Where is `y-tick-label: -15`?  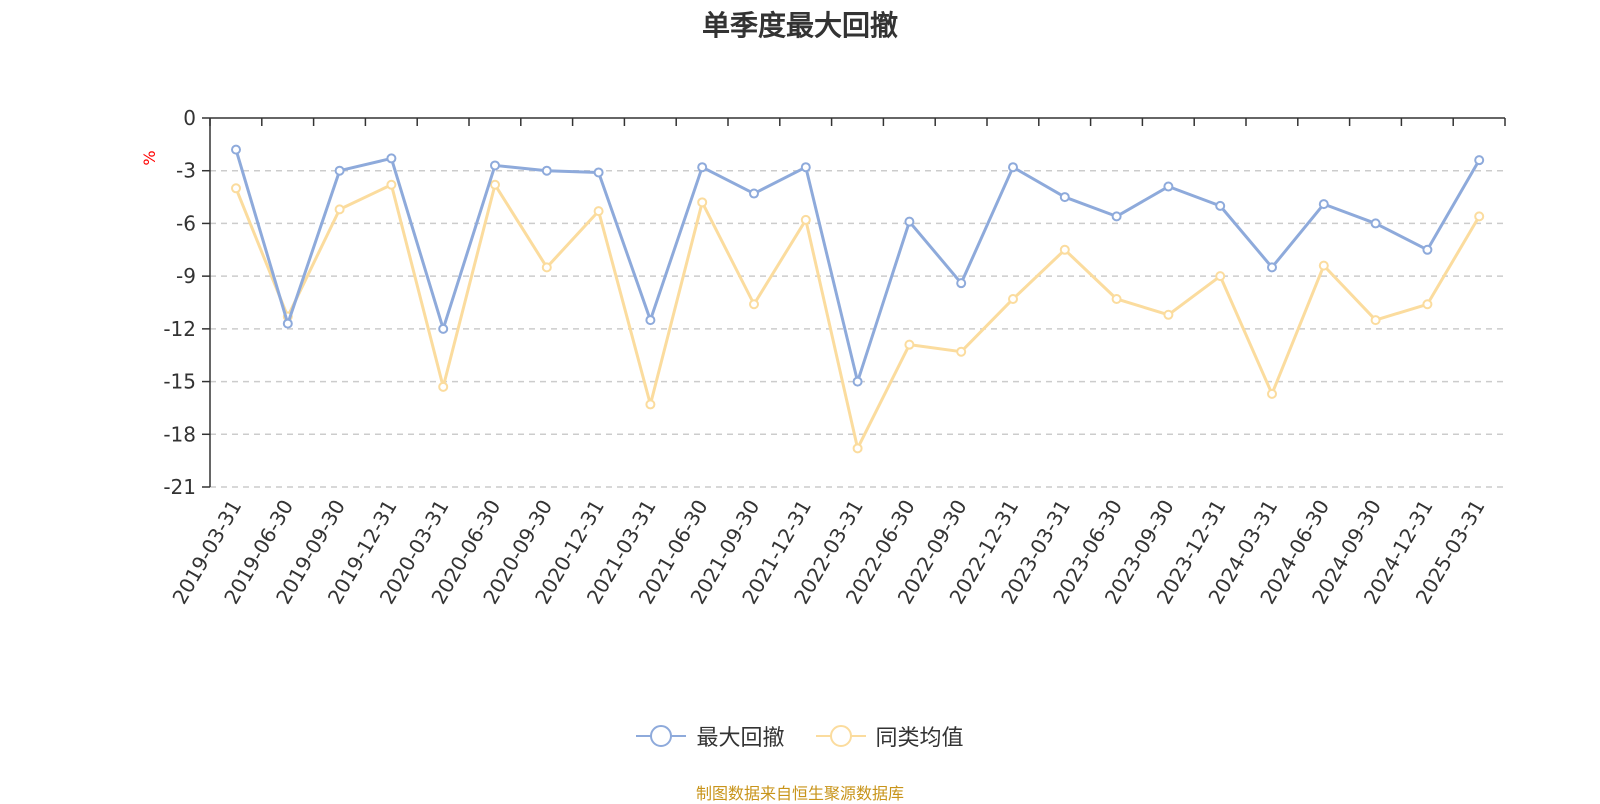 y-tick-label: -15 is located at coordinates (179, 382).